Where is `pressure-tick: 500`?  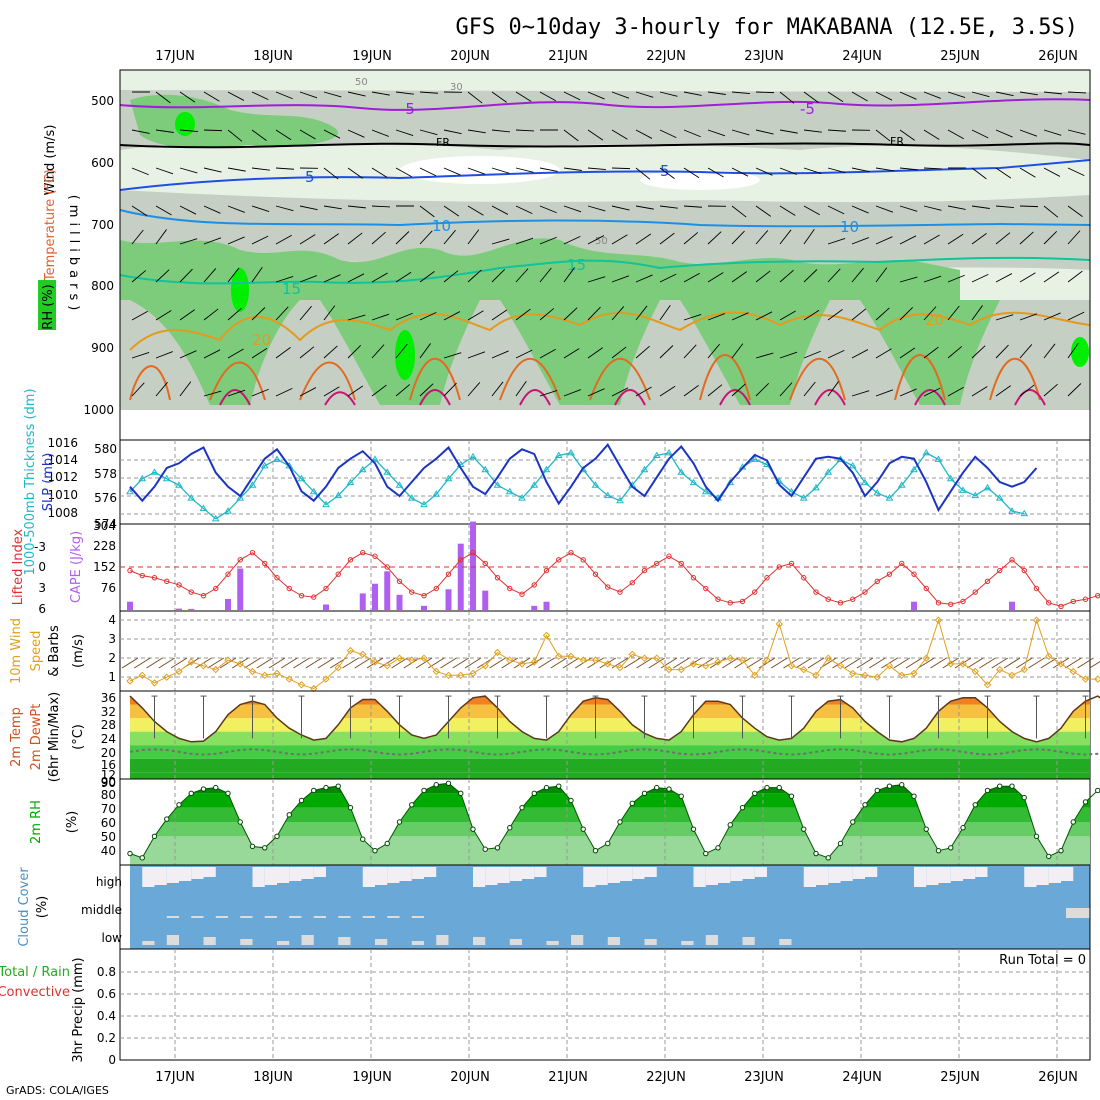
pressure-tick: 500 is located at coordinates (102, 101).